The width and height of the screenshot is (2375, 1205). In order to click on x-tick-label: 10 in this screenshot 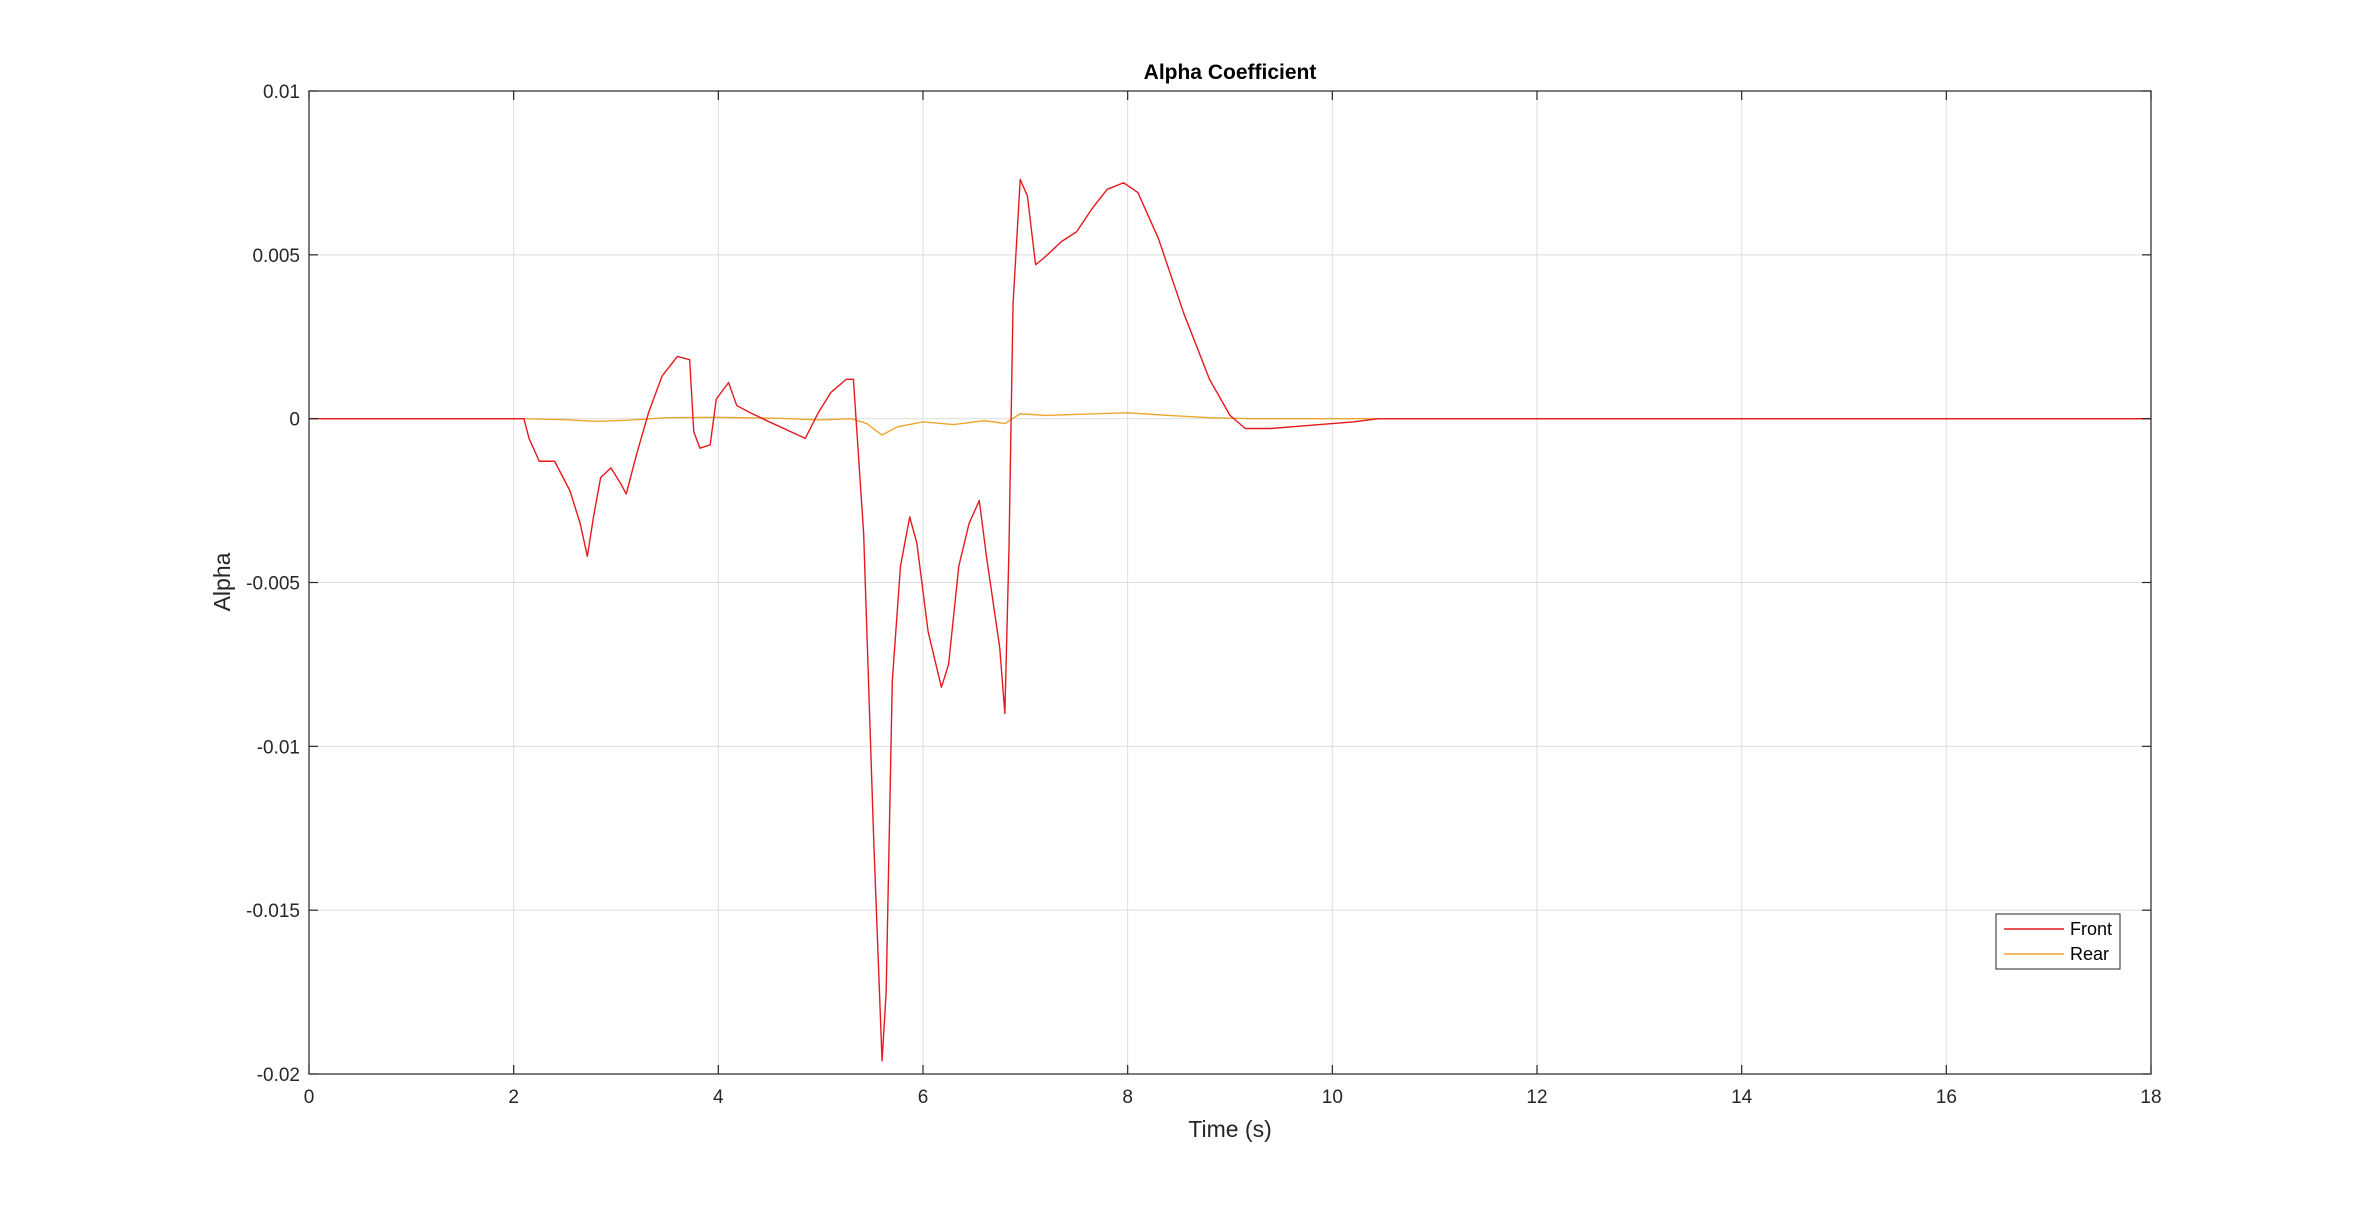, I will do `click(1332, 1097)`.